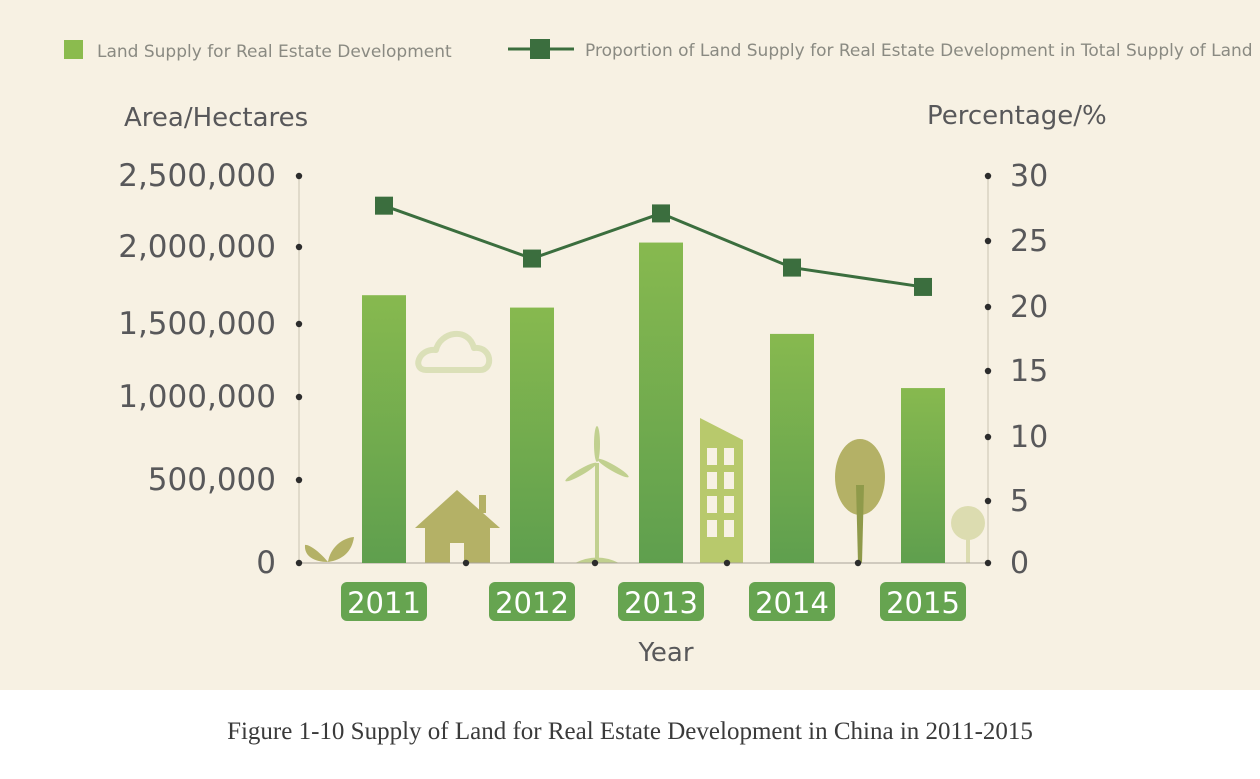 The image size is (1260, 779). Describe the element at coordinates (216, 118) in the screenshot. I see `y-axis-left-title: Area/Hectares` at that location.